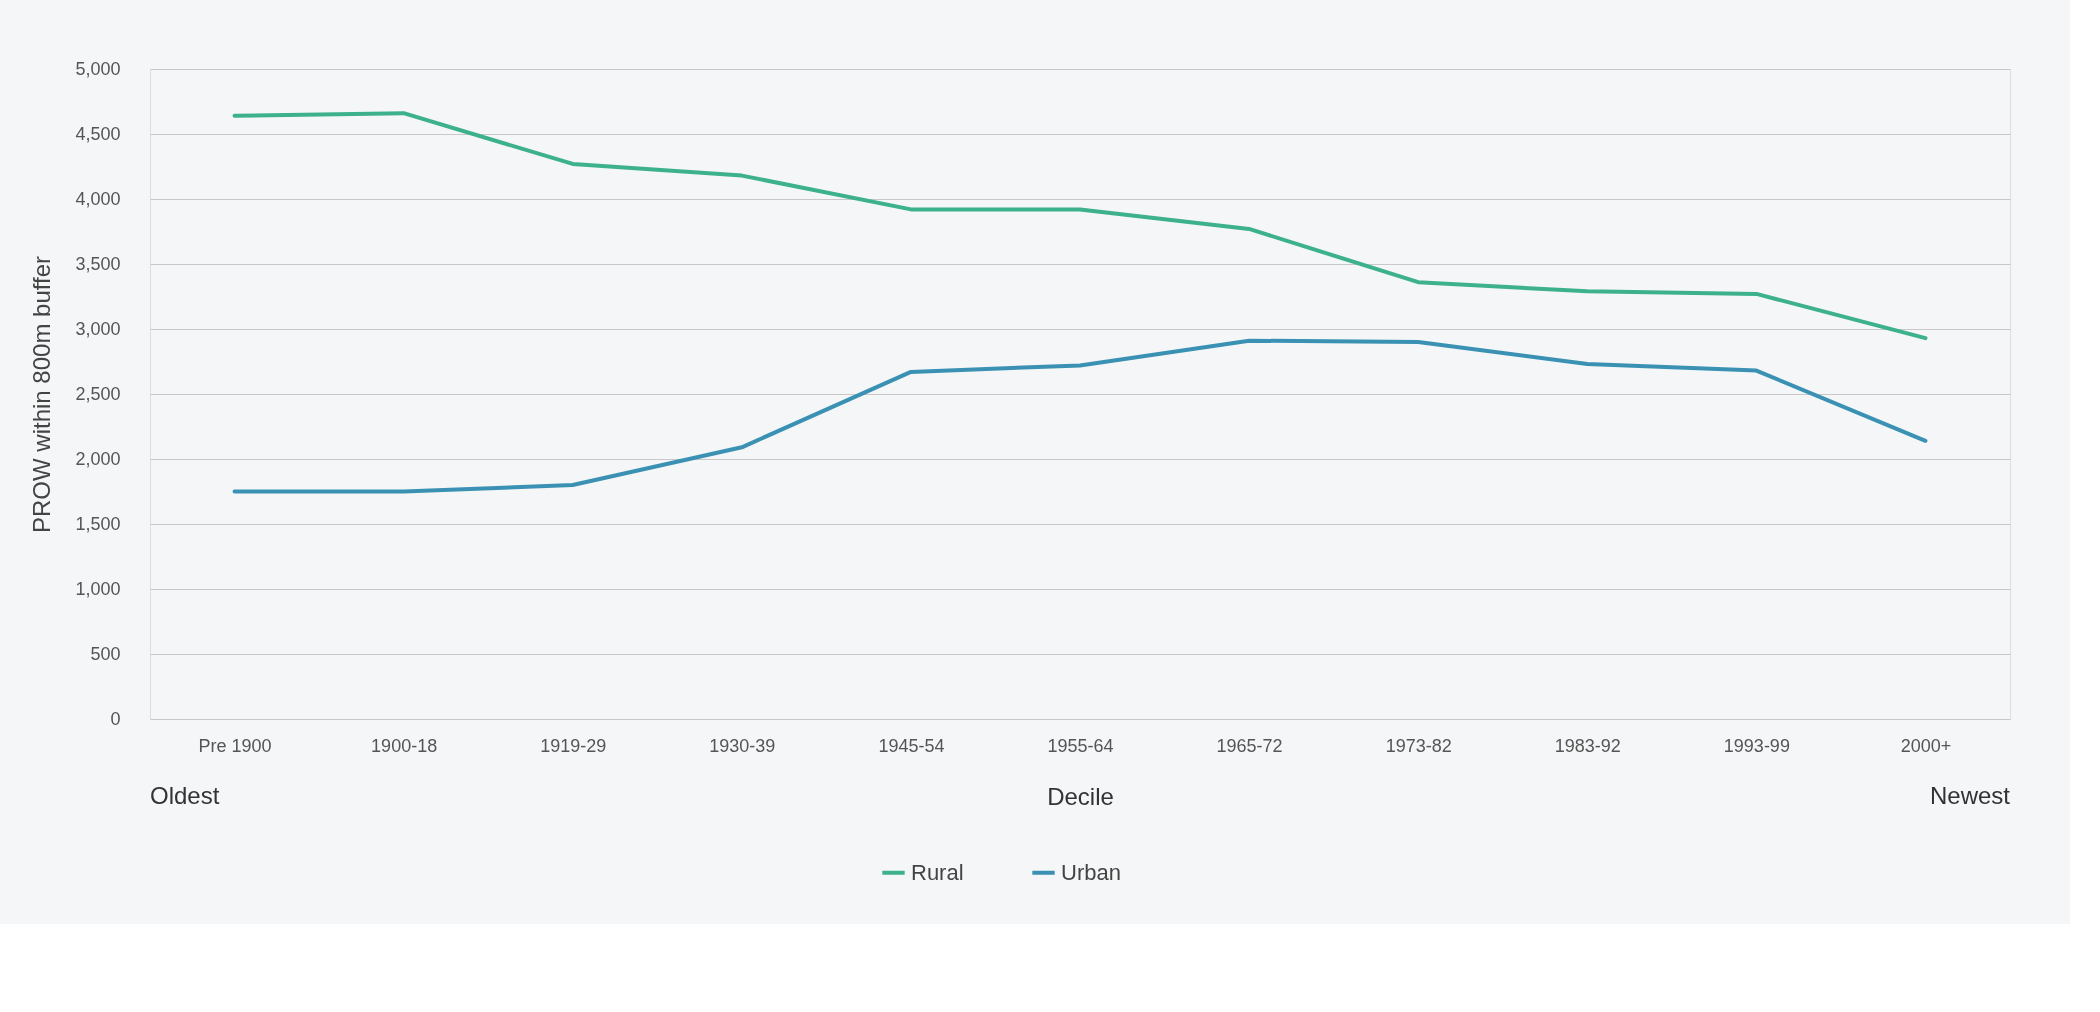 The height and width of the screenshot is (1012, 2100). I want to click on line-series, so click(1080, 416).